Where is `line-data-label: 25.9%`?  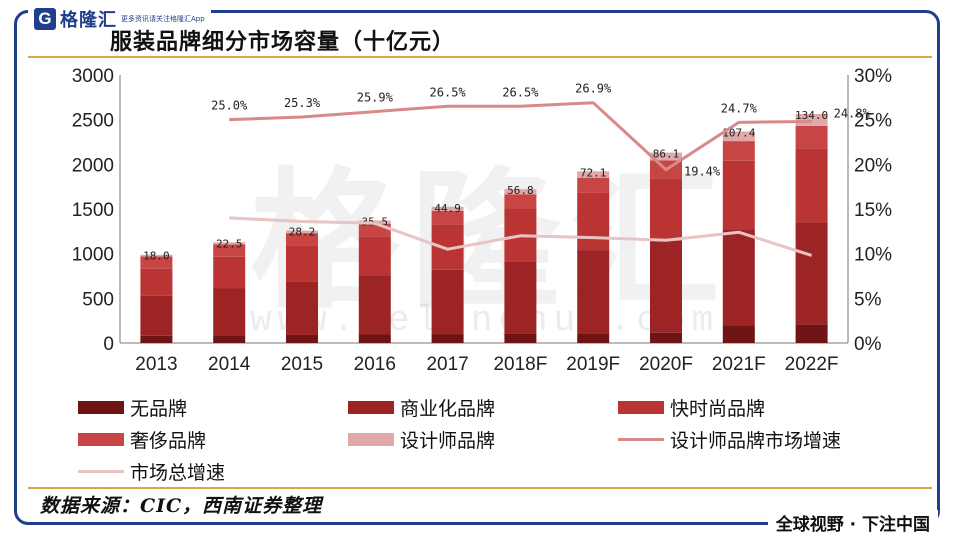
line-data-label: 25.9% is located at coordinates (375, 98).